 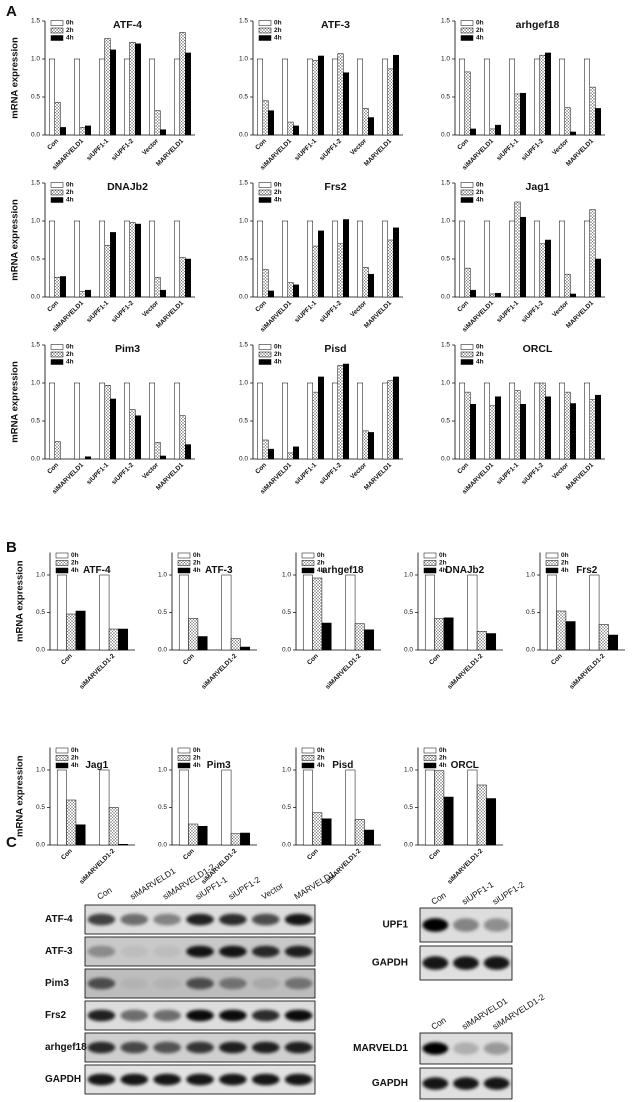 I want to click on x-tick-label: Con, so click(x=435, y=660).